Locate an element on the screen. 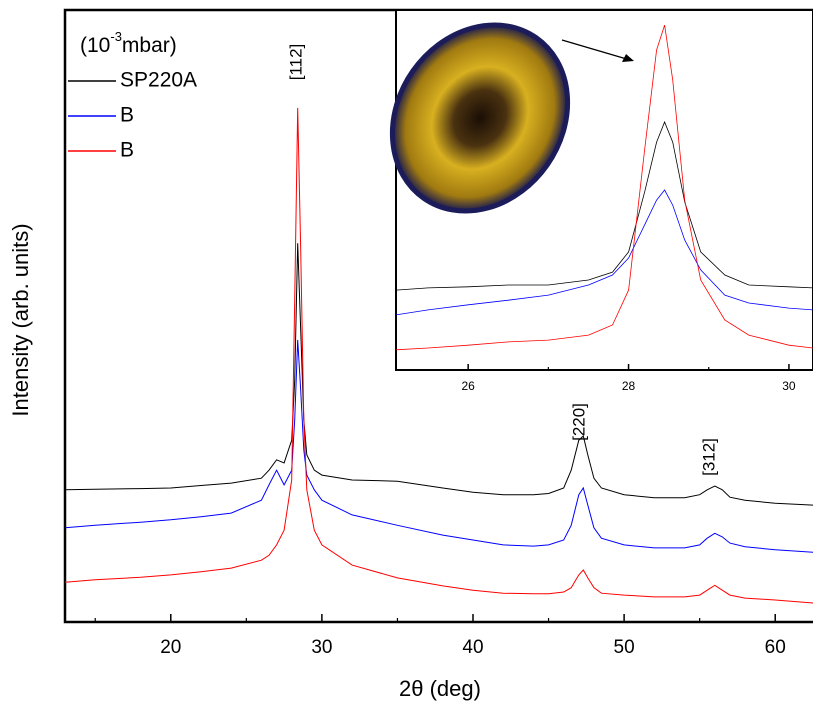 This screenshot has width=813, height=709. legend-title-part: (10 is located at coordinates (95, 45).